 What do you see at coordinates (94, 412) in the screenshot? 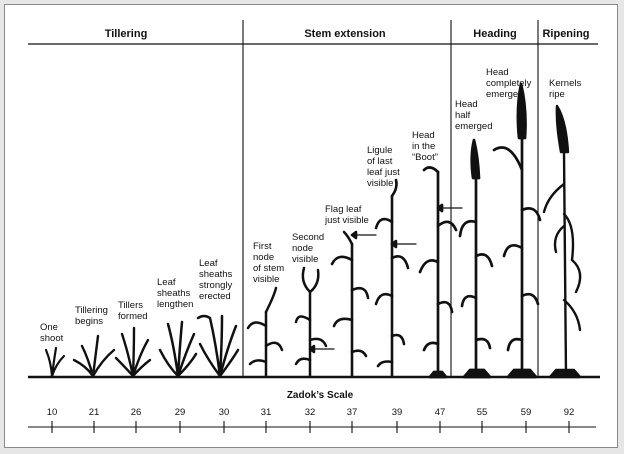
I see `zadok-code-21: 21` at bounding box center [94, 412].